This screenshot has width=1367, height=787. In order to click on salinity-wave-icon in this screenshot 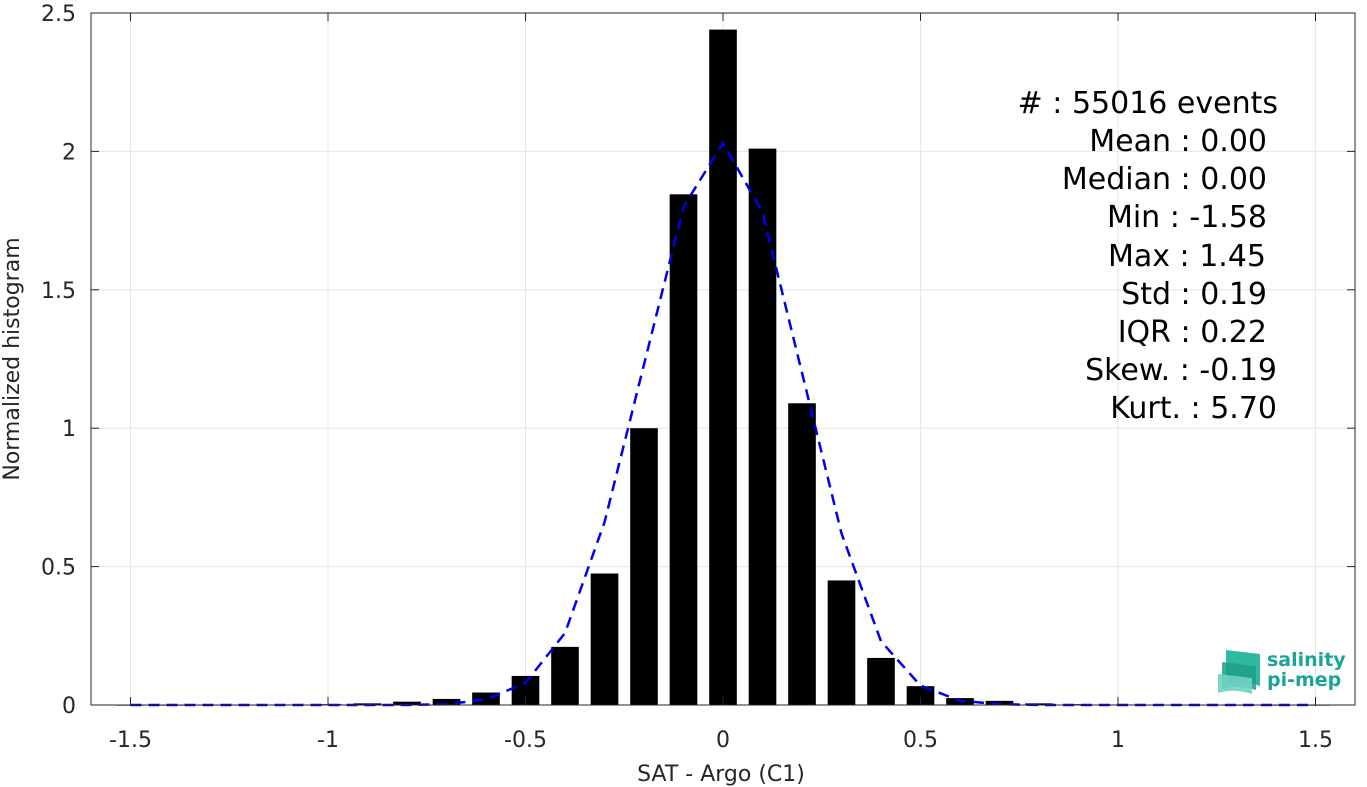, I will do `click(1239, 672)`.